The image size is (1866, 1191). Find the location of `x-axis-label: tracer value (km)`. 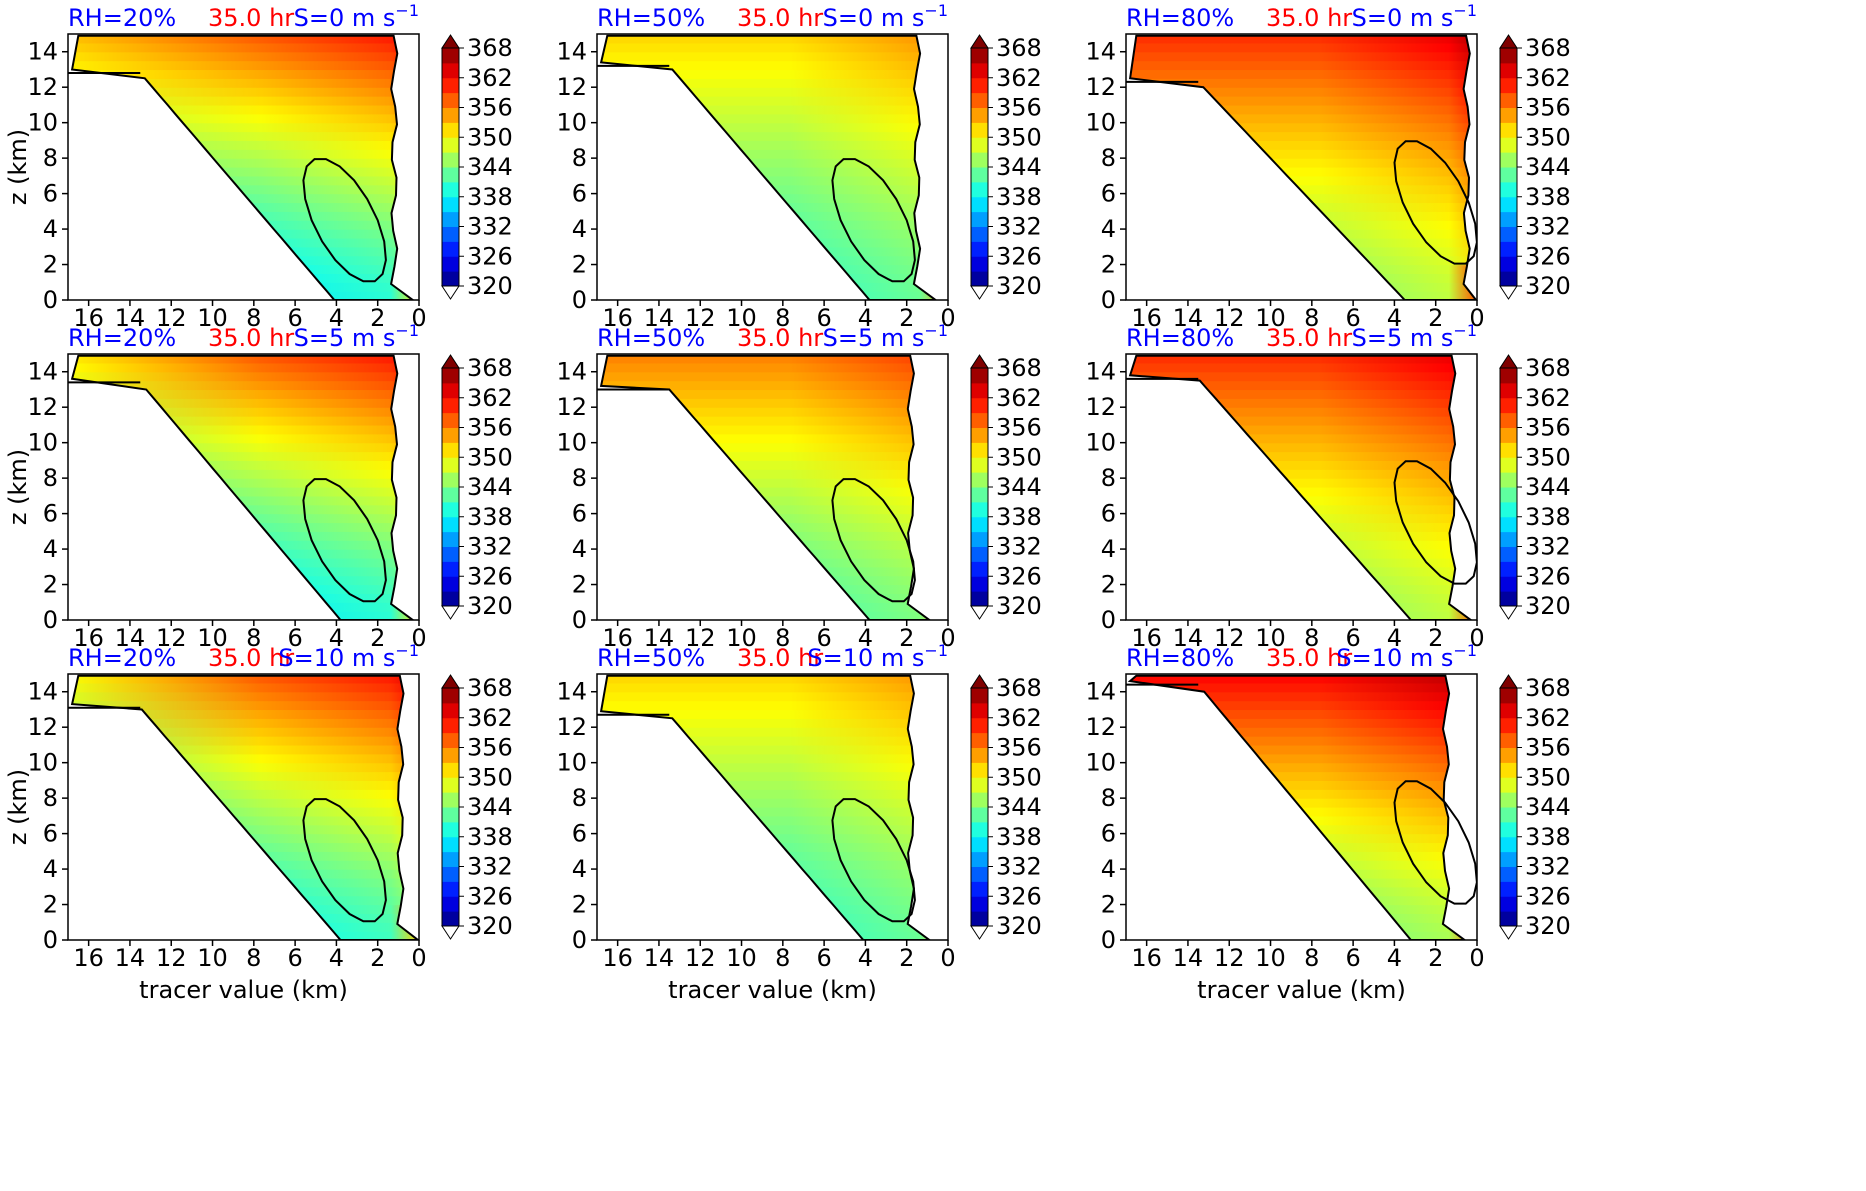

x-axis-label: tracer value (km) is located at coordinates (243, 990).